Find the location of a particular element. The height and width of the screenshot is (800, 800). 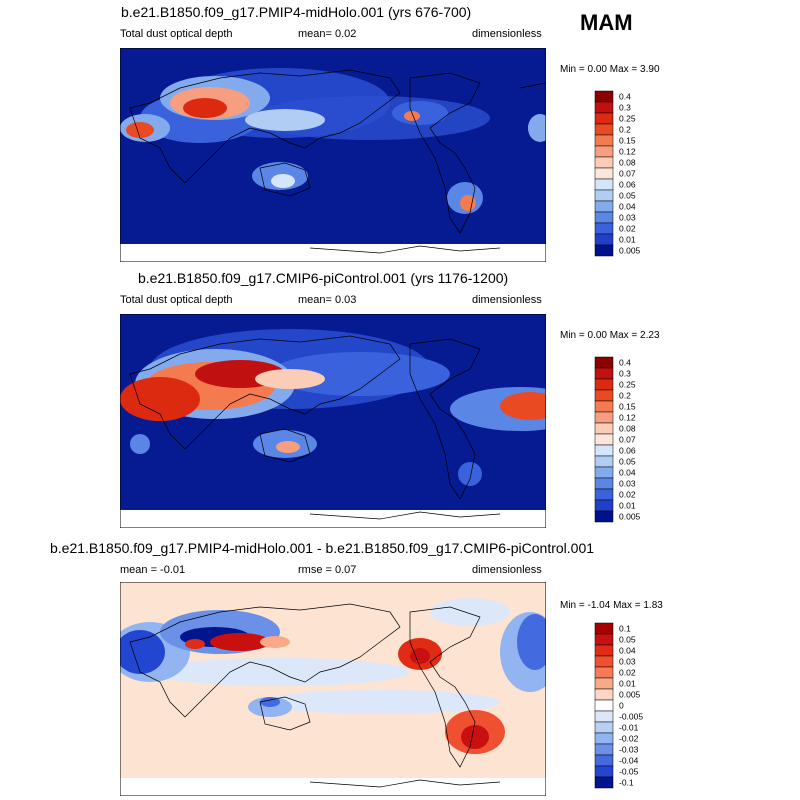

panel-1-units: dimensionless is located at coordinates (507, 34).